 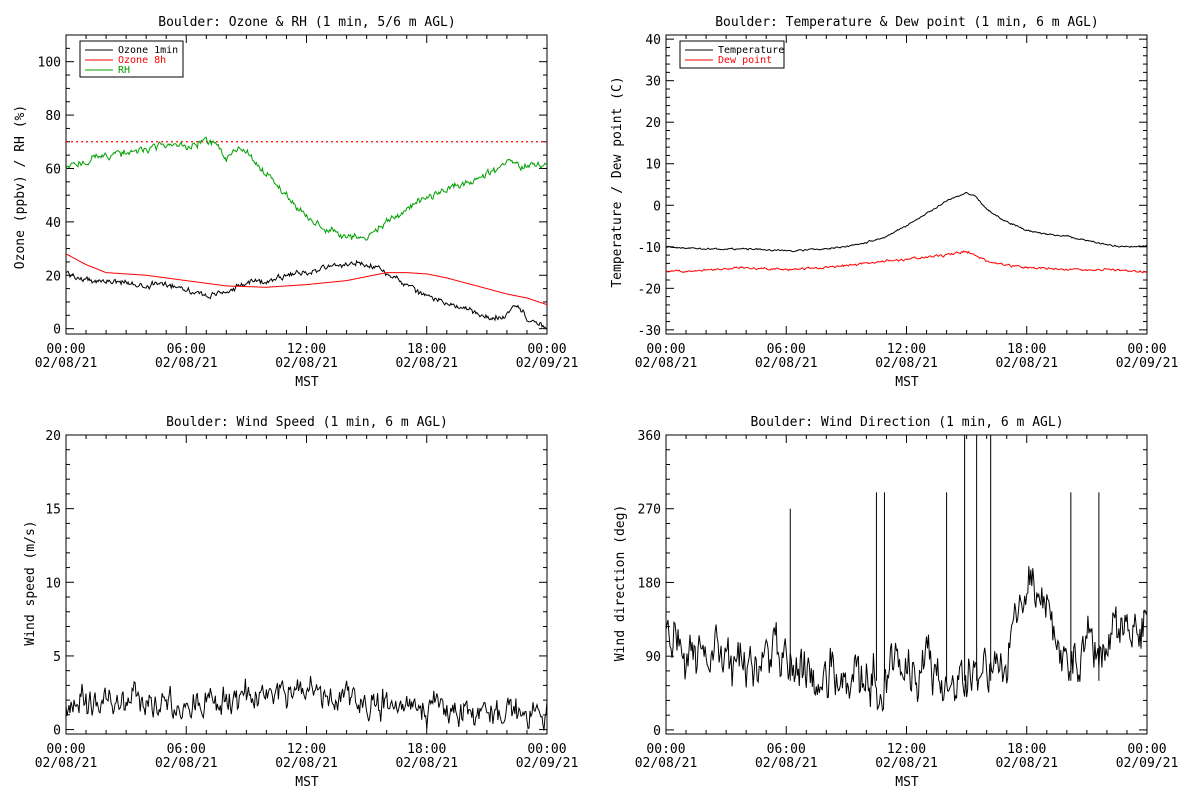 I want to click on wind-speed-ylabel: Wind speed (m/s), so click(x=30, y=582).